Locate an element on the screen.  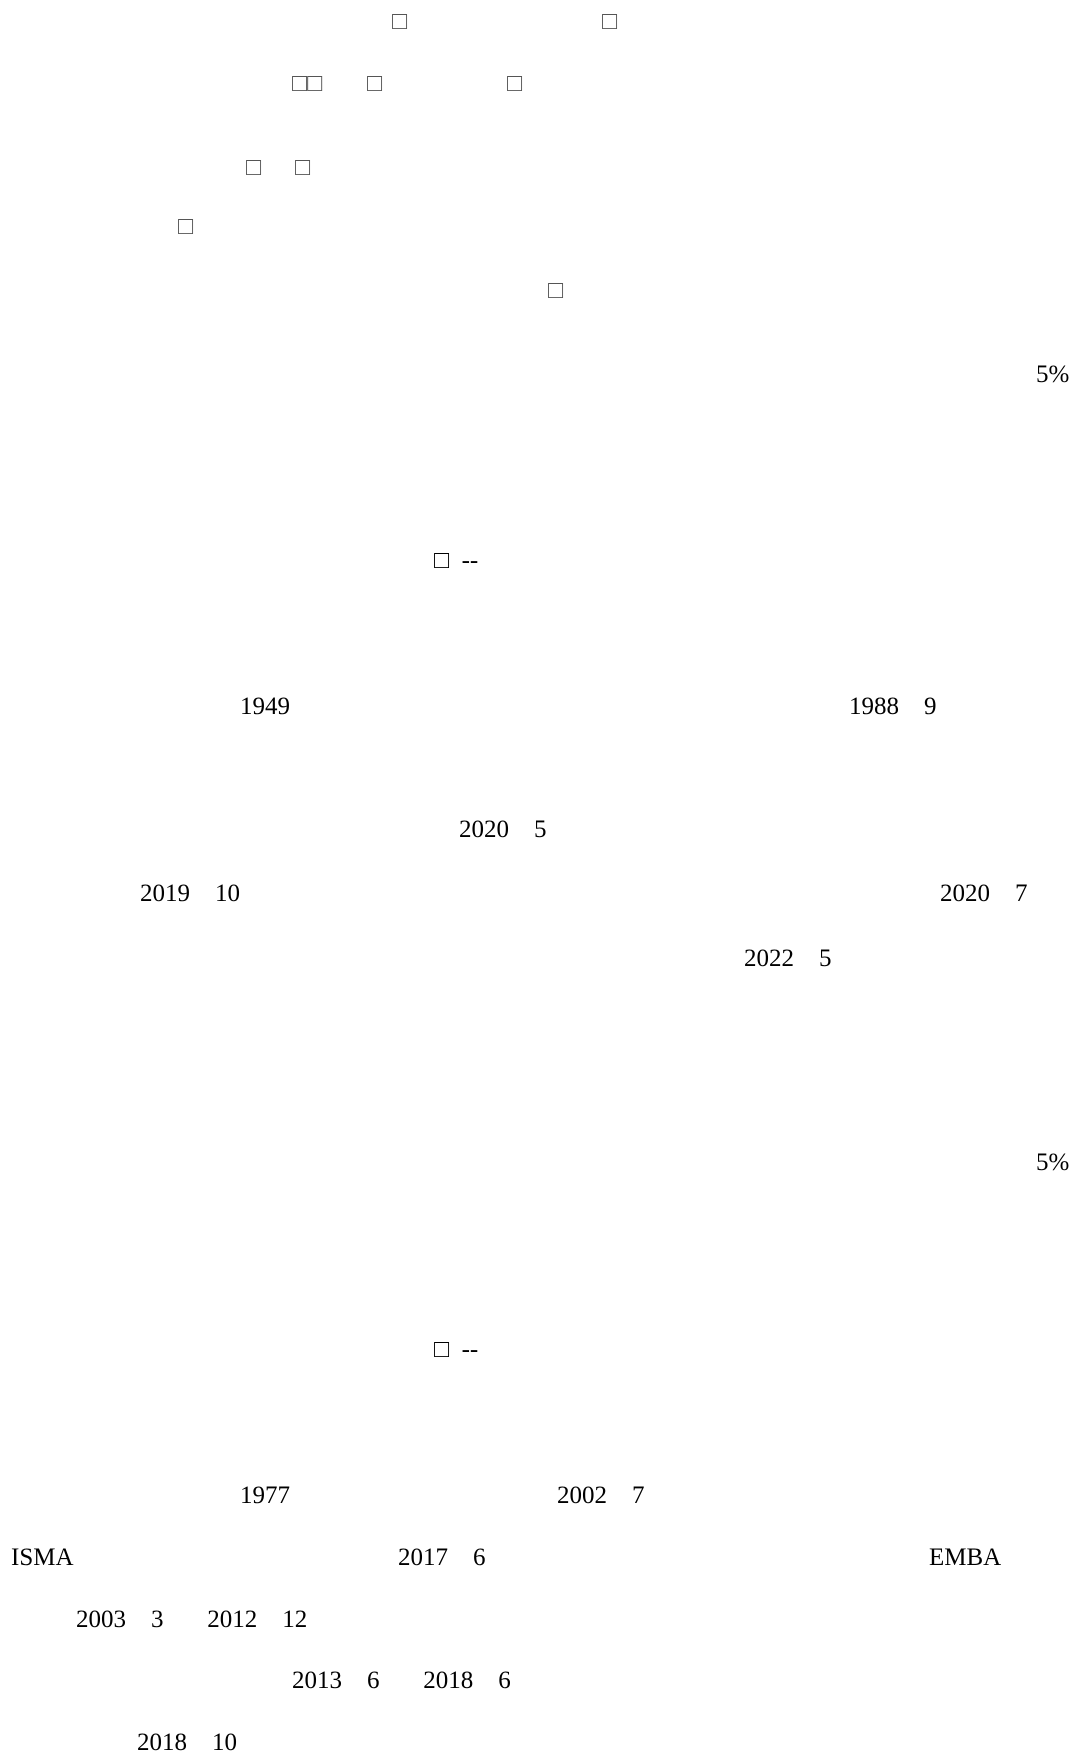
text: 1977 is located at coordinates (265, 1495).